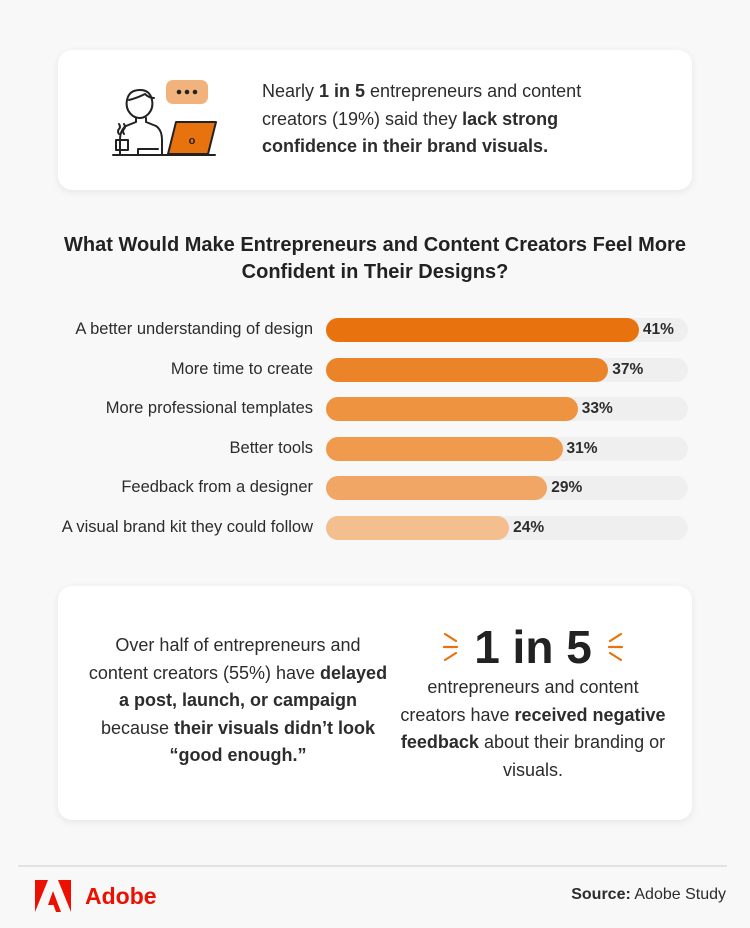  What do you see at coordinates (572, 756) in the screenshot?
I see `body-text: about their branding or visuals.` at bounding box center [572, 756].